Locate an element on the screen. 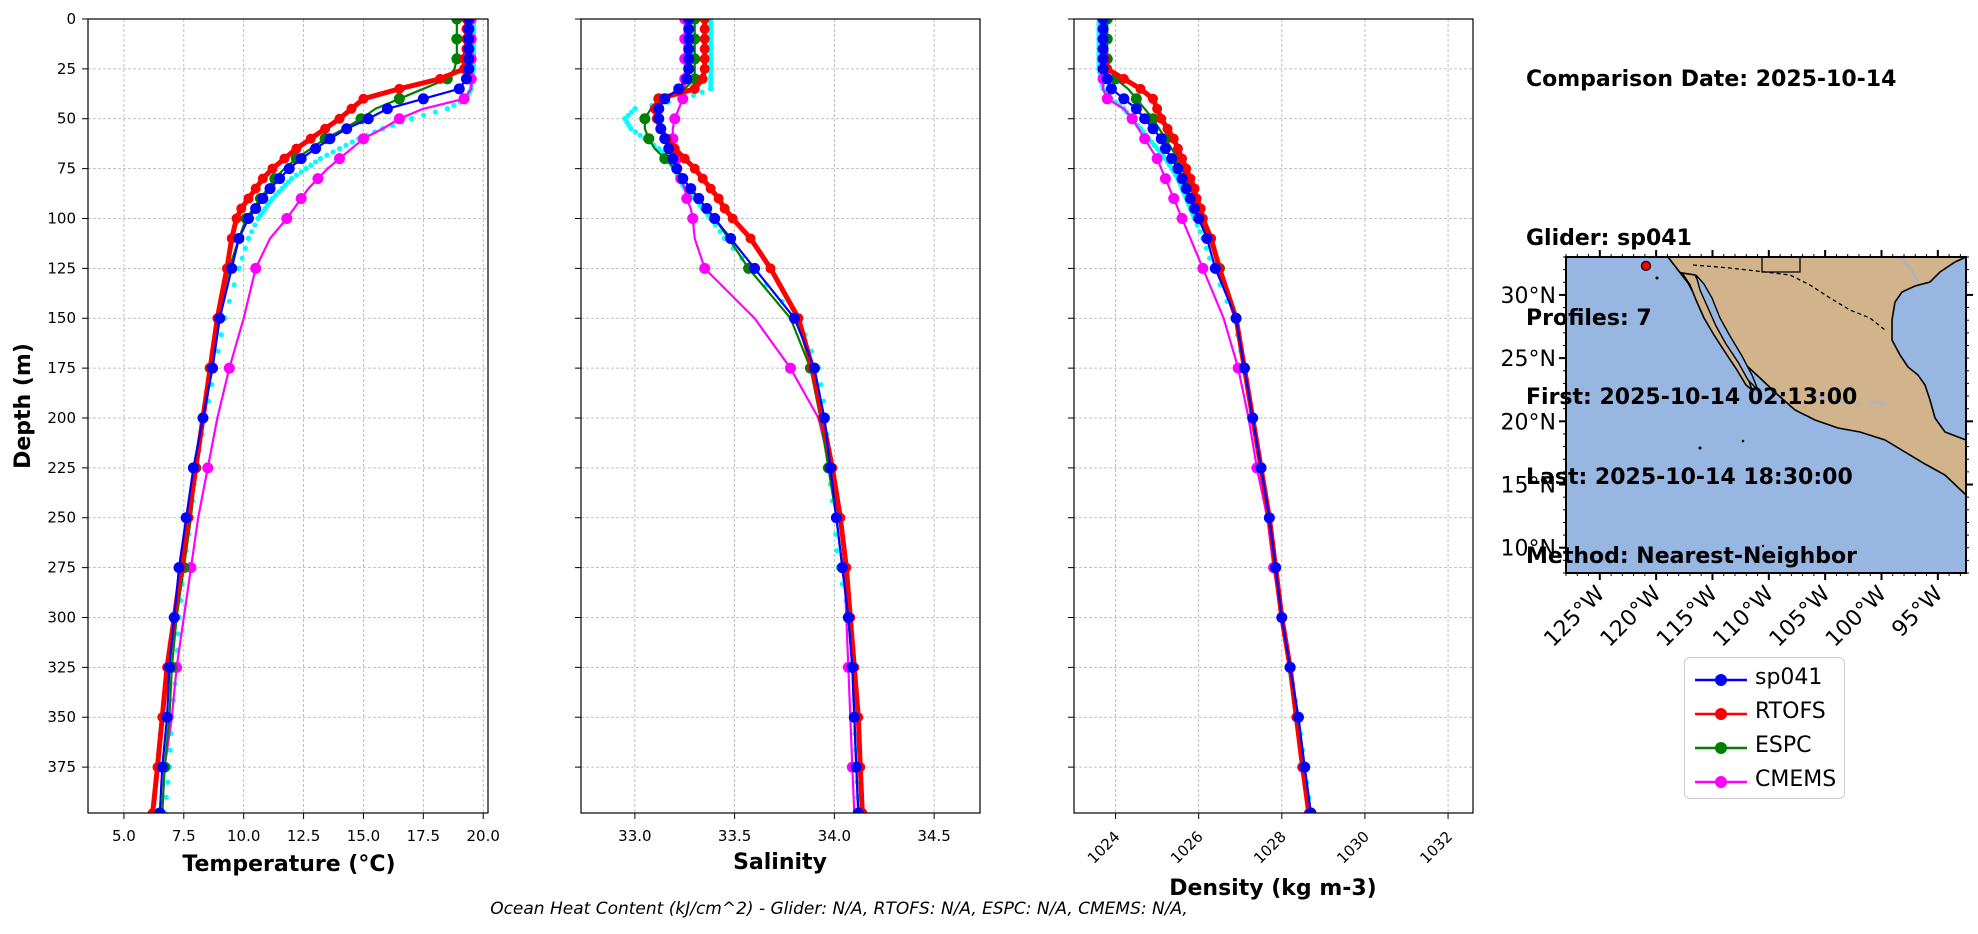  legend-entry-sp041: sp041 is located at coordinates (1764, 679).